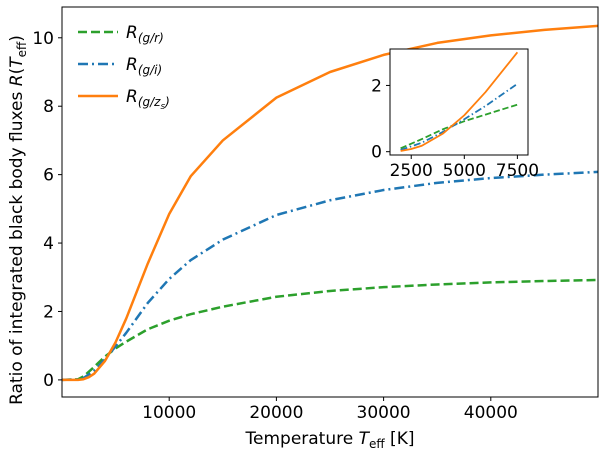 This screenshot has width=604, height=456. Describe the element at coordinates (148, 99) in the screenshot. I see `legend-label-g-zs: R(g/zs)` at that location.